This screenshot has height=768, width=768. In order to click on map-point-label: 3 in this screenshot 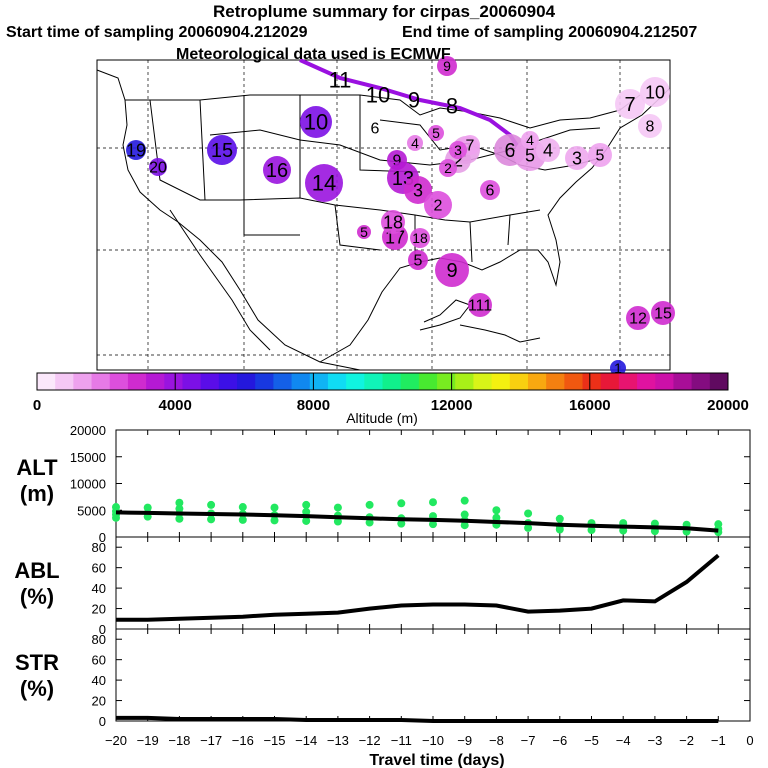, I will do `click(577, 158)`.